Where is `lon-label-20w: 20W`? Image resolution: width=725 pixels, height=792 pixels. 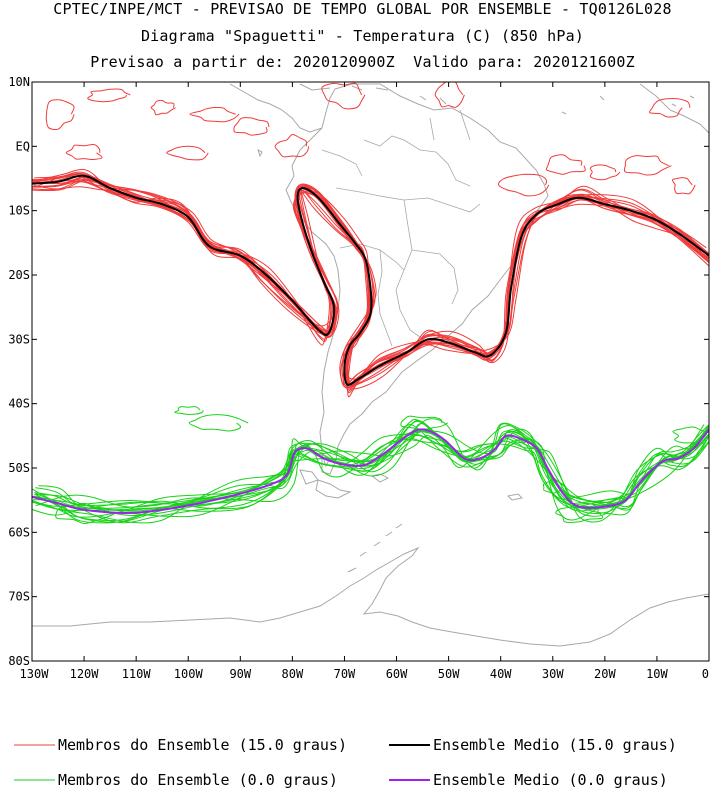
lon-label-20w: 20W is located at coordinates (605, 674).